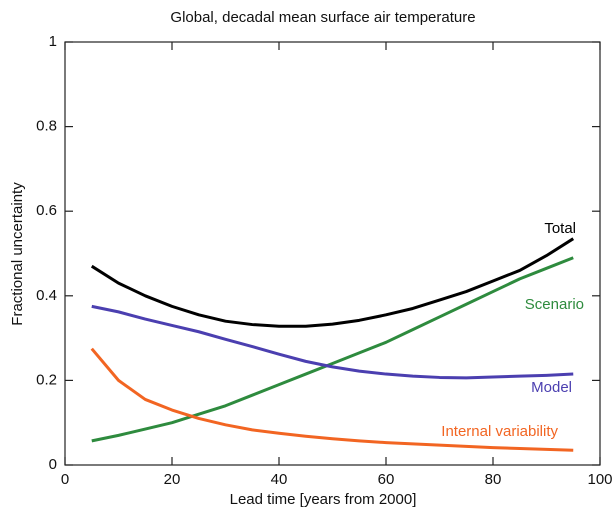 Image resolution: width=615 pixels, height=514 pixels. Describe the element at coordinates (551, 387) in the screenshot. I see `series-label: Model` at that location.